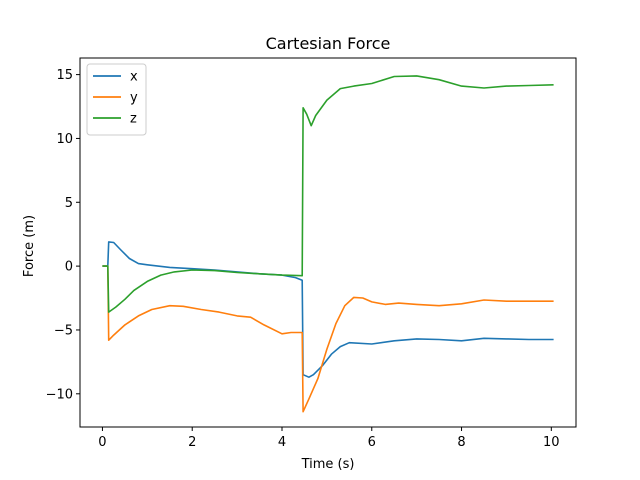 This screenshot has height=480, width=640. I want to click on x-tick-label: 4, so click(282, 442).